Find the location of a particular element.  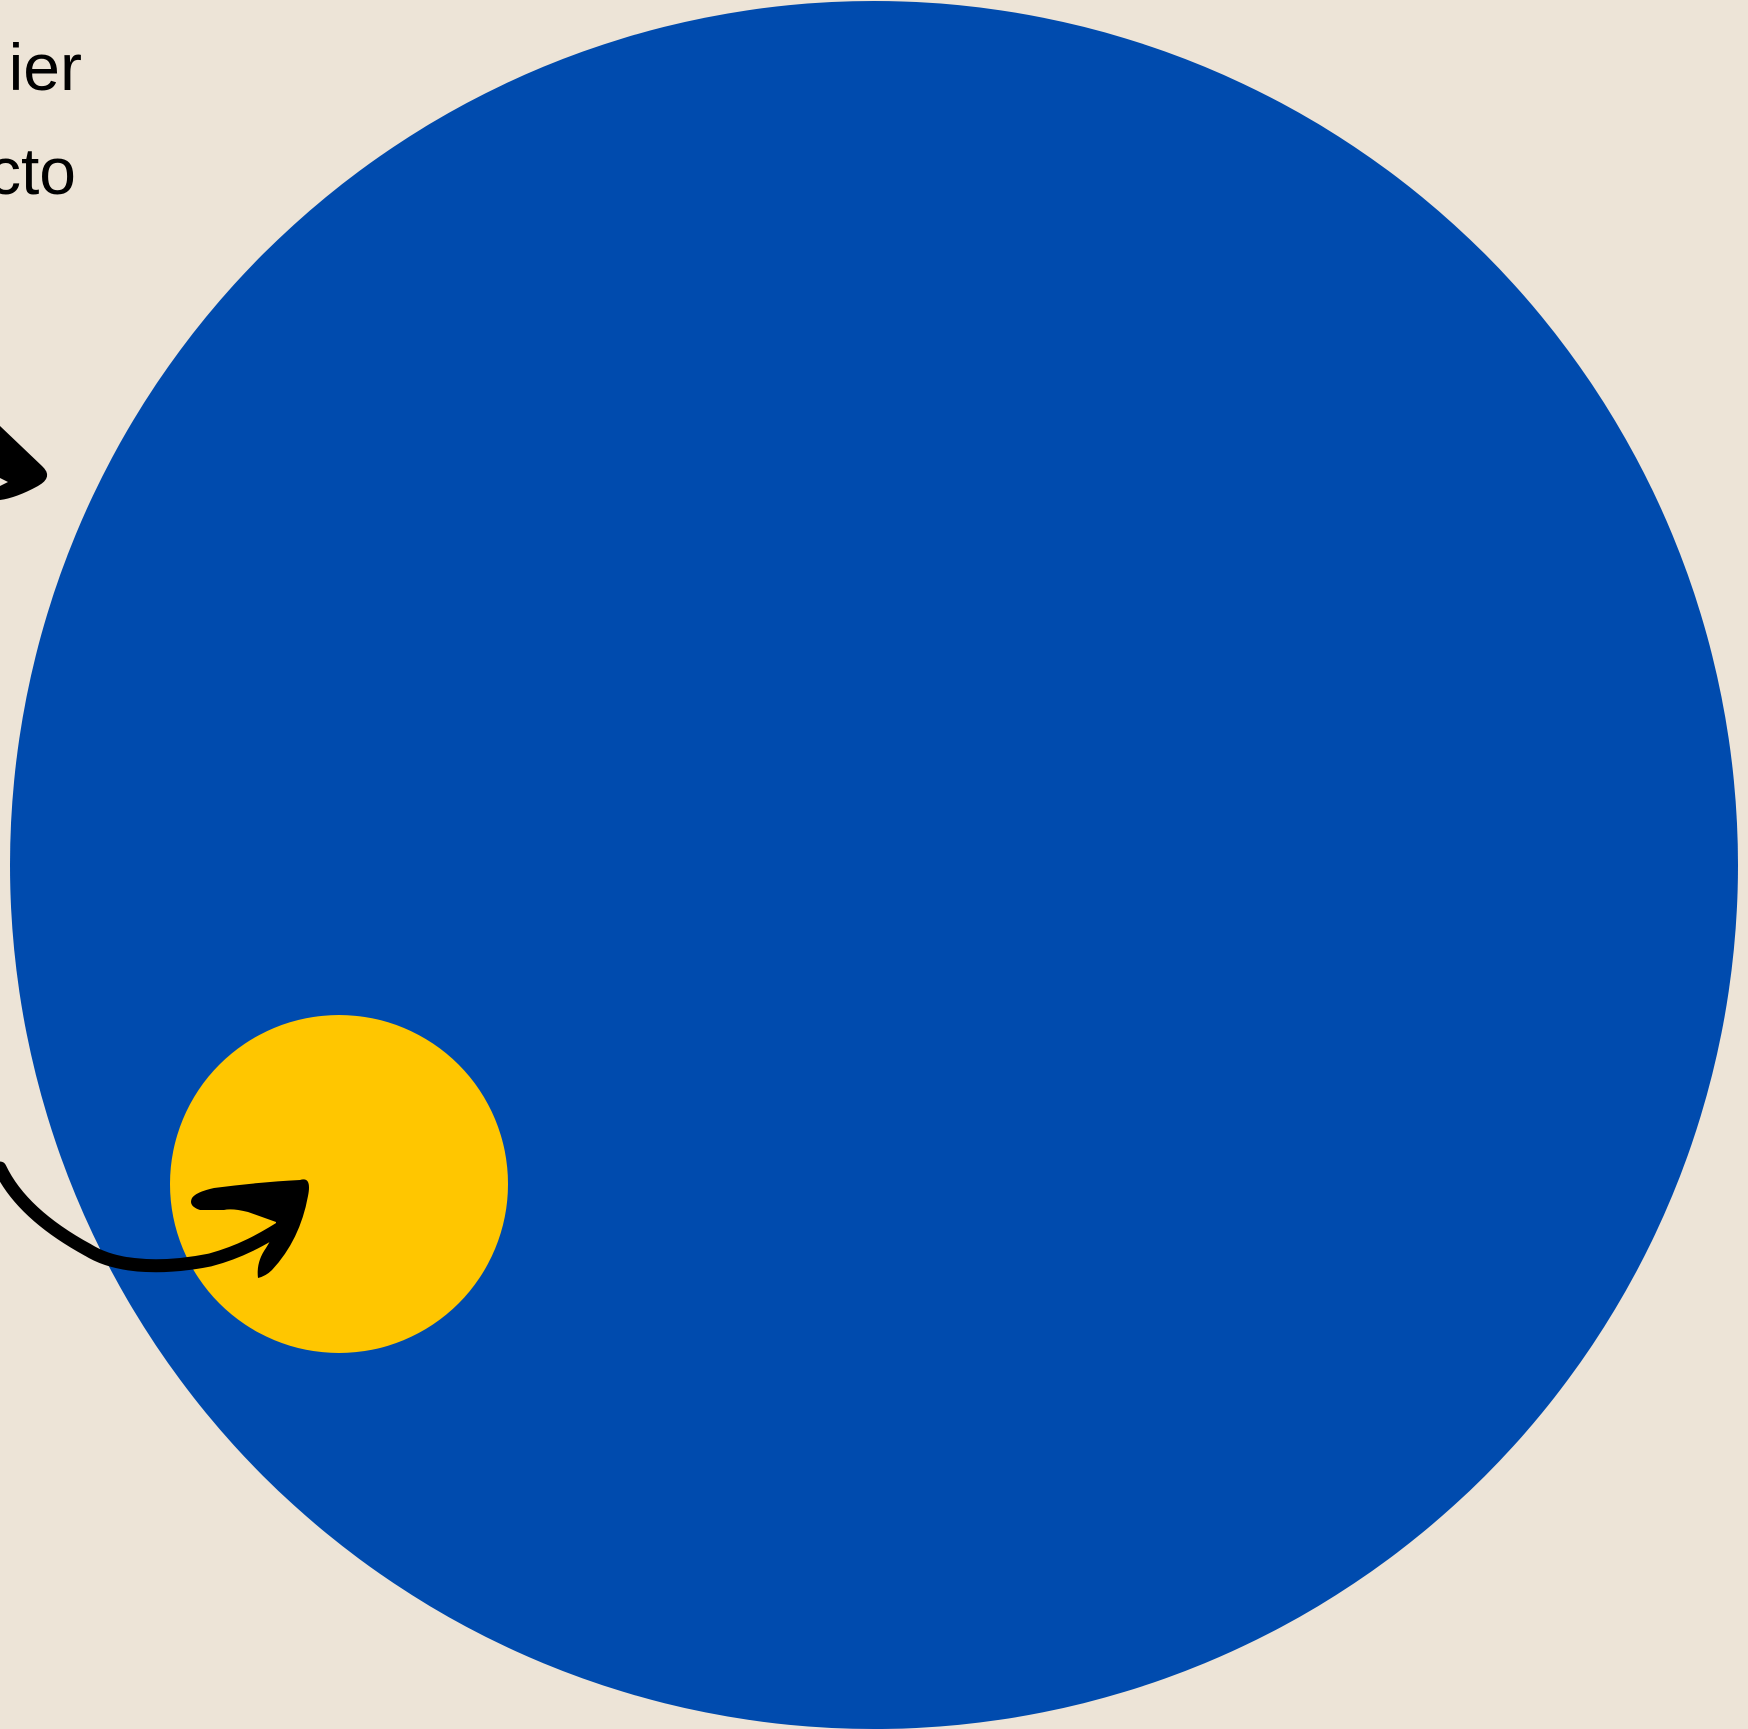

partial-label-cto: cto is located at coordinates (38, 171).